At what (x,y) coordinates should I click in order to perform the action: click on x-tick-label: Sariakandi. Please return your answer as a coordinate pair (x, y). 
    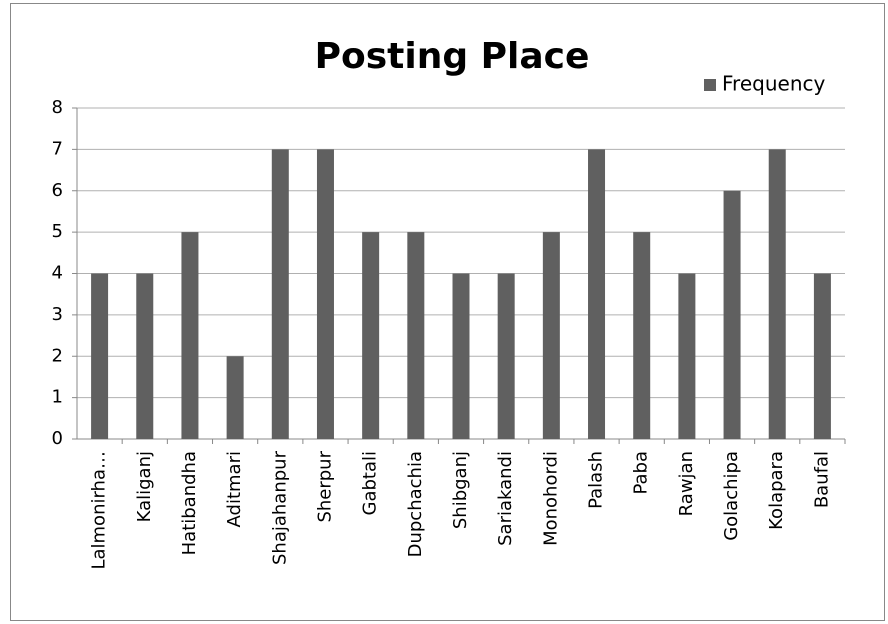
    Looking at the image, I should click on (505, 498).